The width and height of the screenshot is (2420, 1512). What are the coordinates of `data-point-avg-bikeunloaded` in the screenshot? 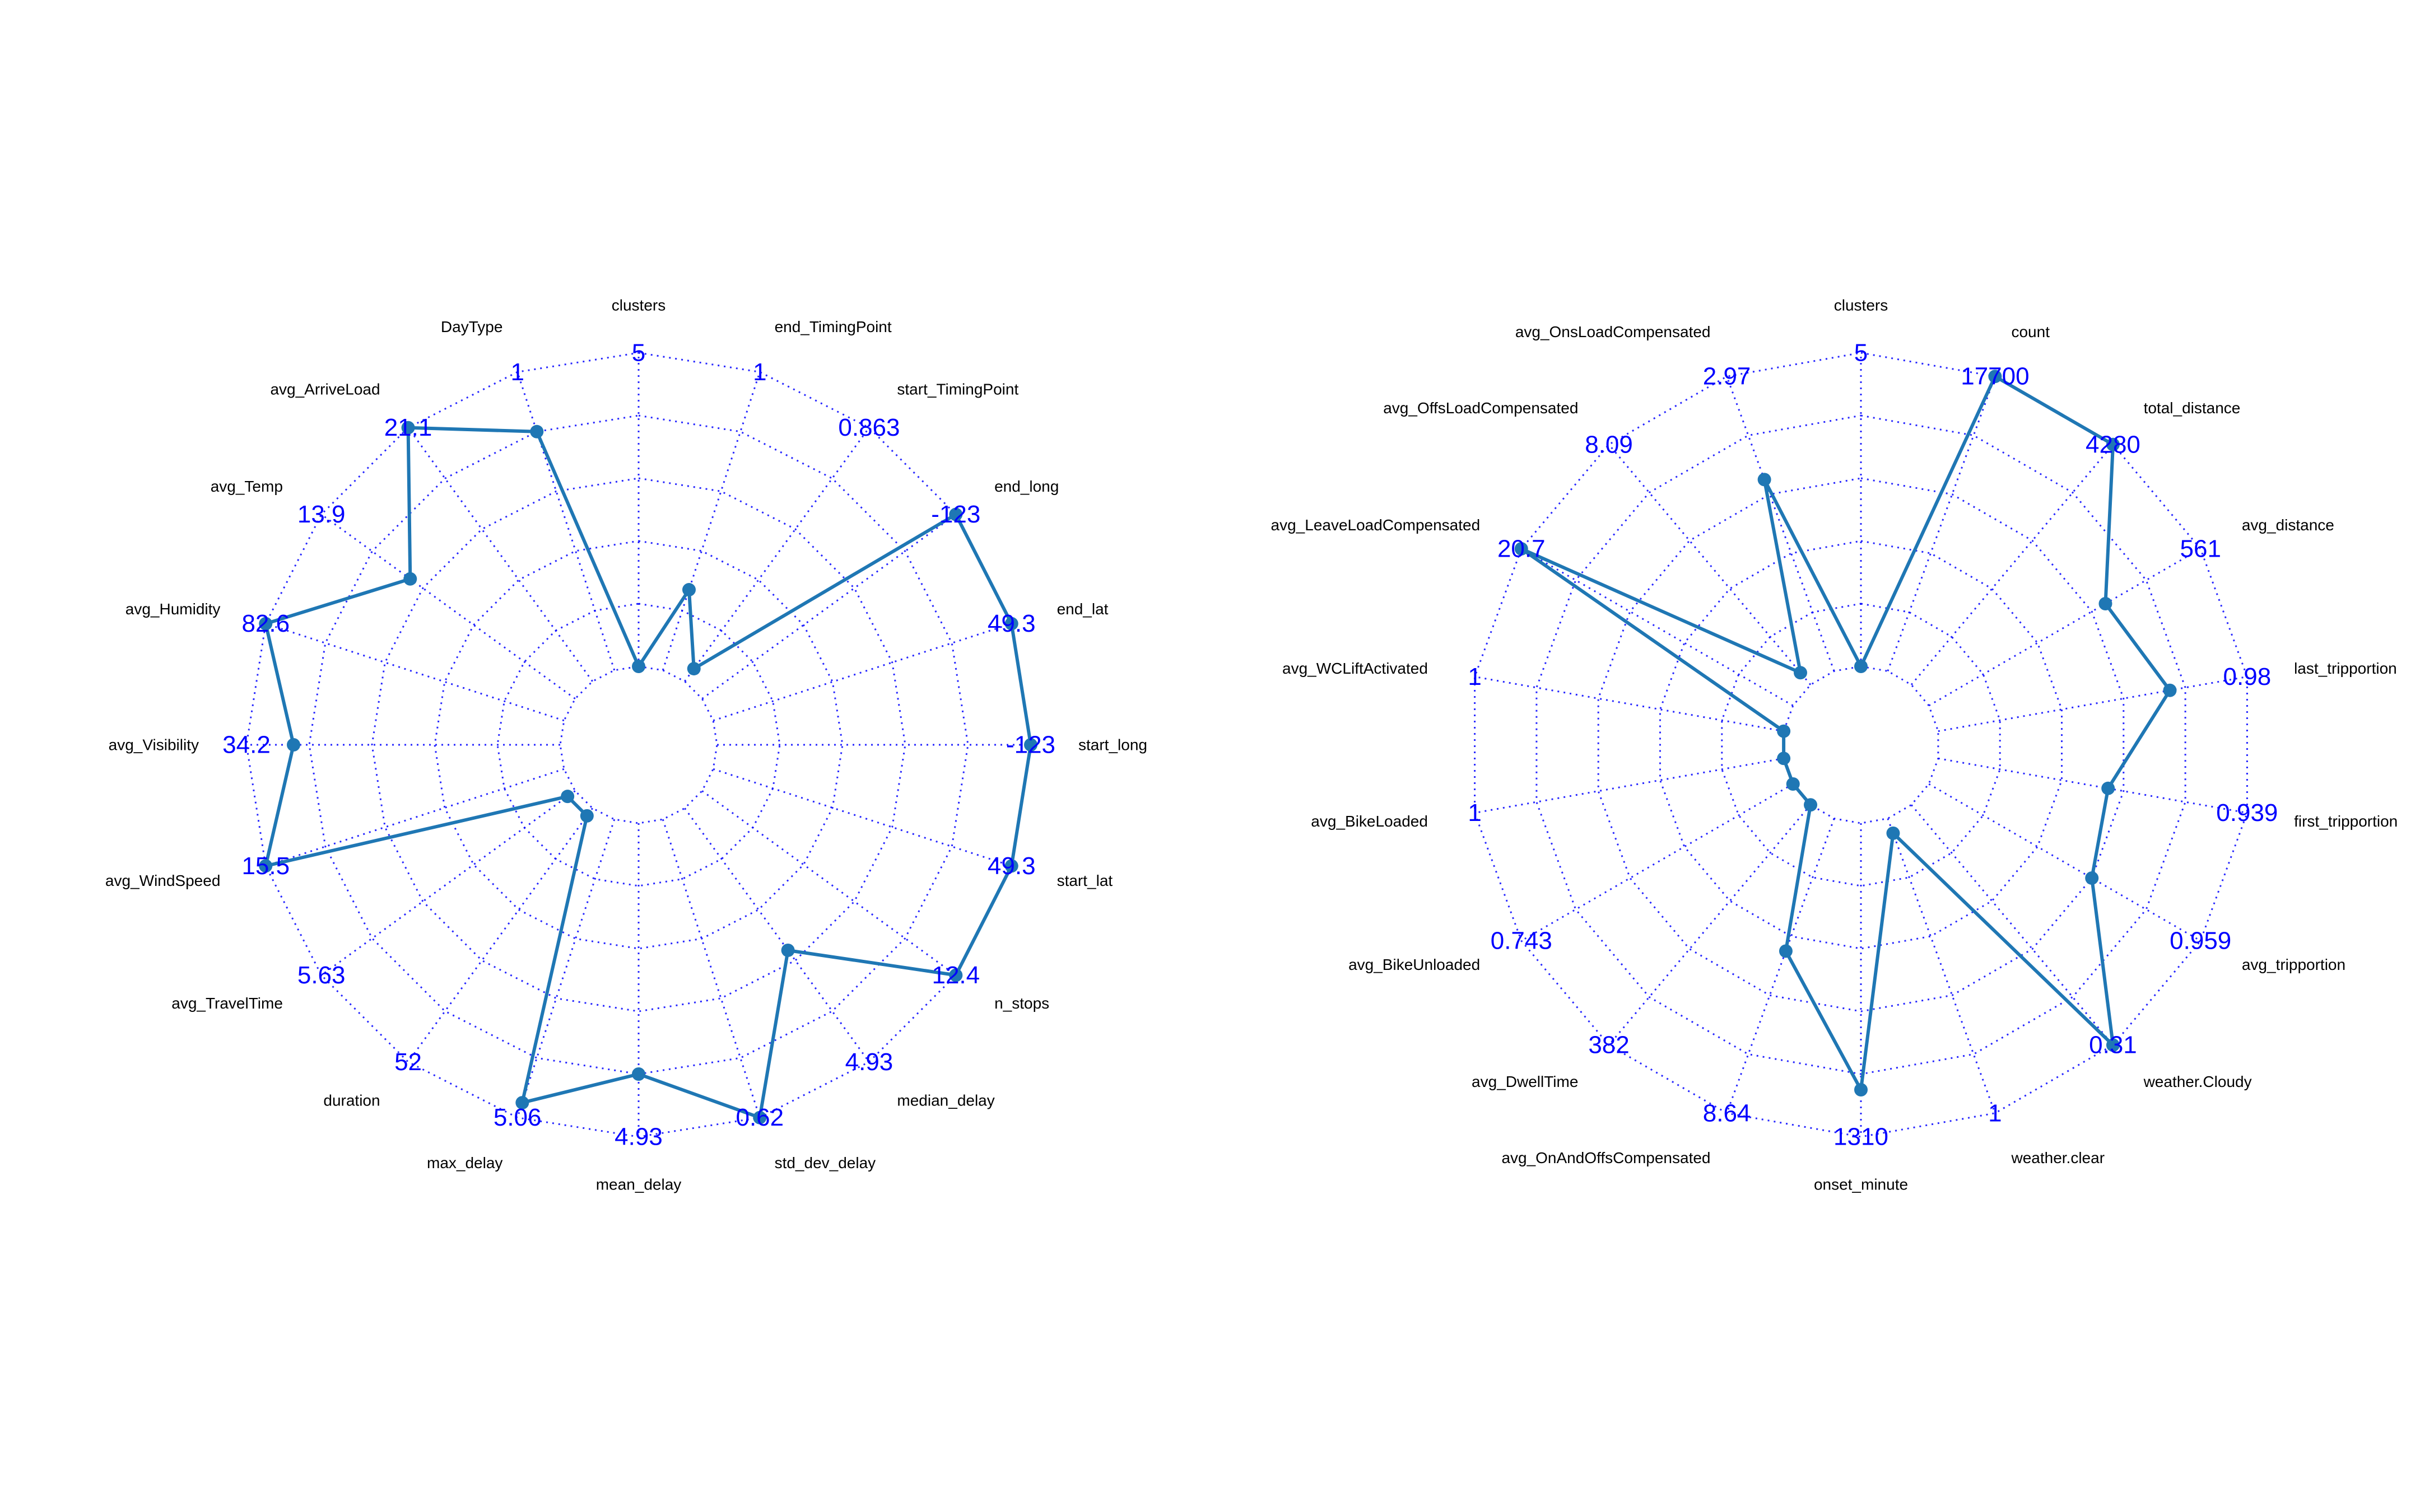 It's located at (1793, 784).